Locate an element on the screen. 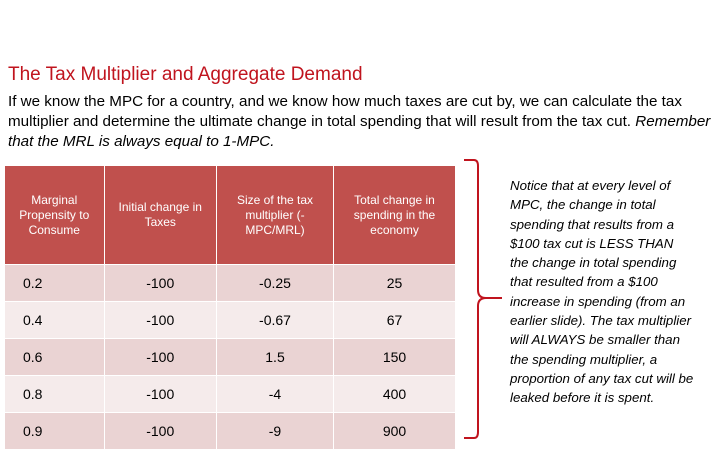  cell-multiplier: -9 is located at coordinates (275, 430).